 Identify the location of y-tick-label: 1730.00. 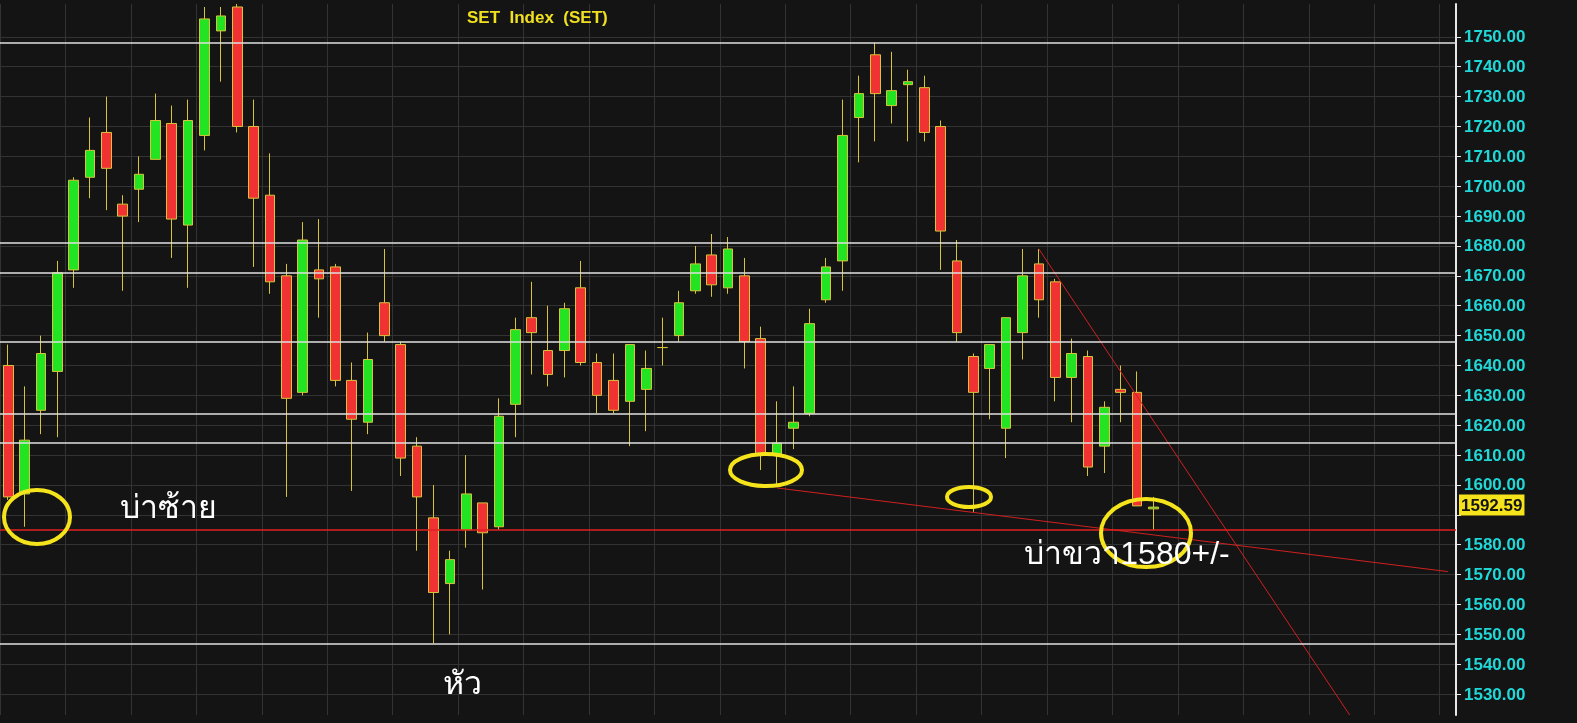
(1495, 97).